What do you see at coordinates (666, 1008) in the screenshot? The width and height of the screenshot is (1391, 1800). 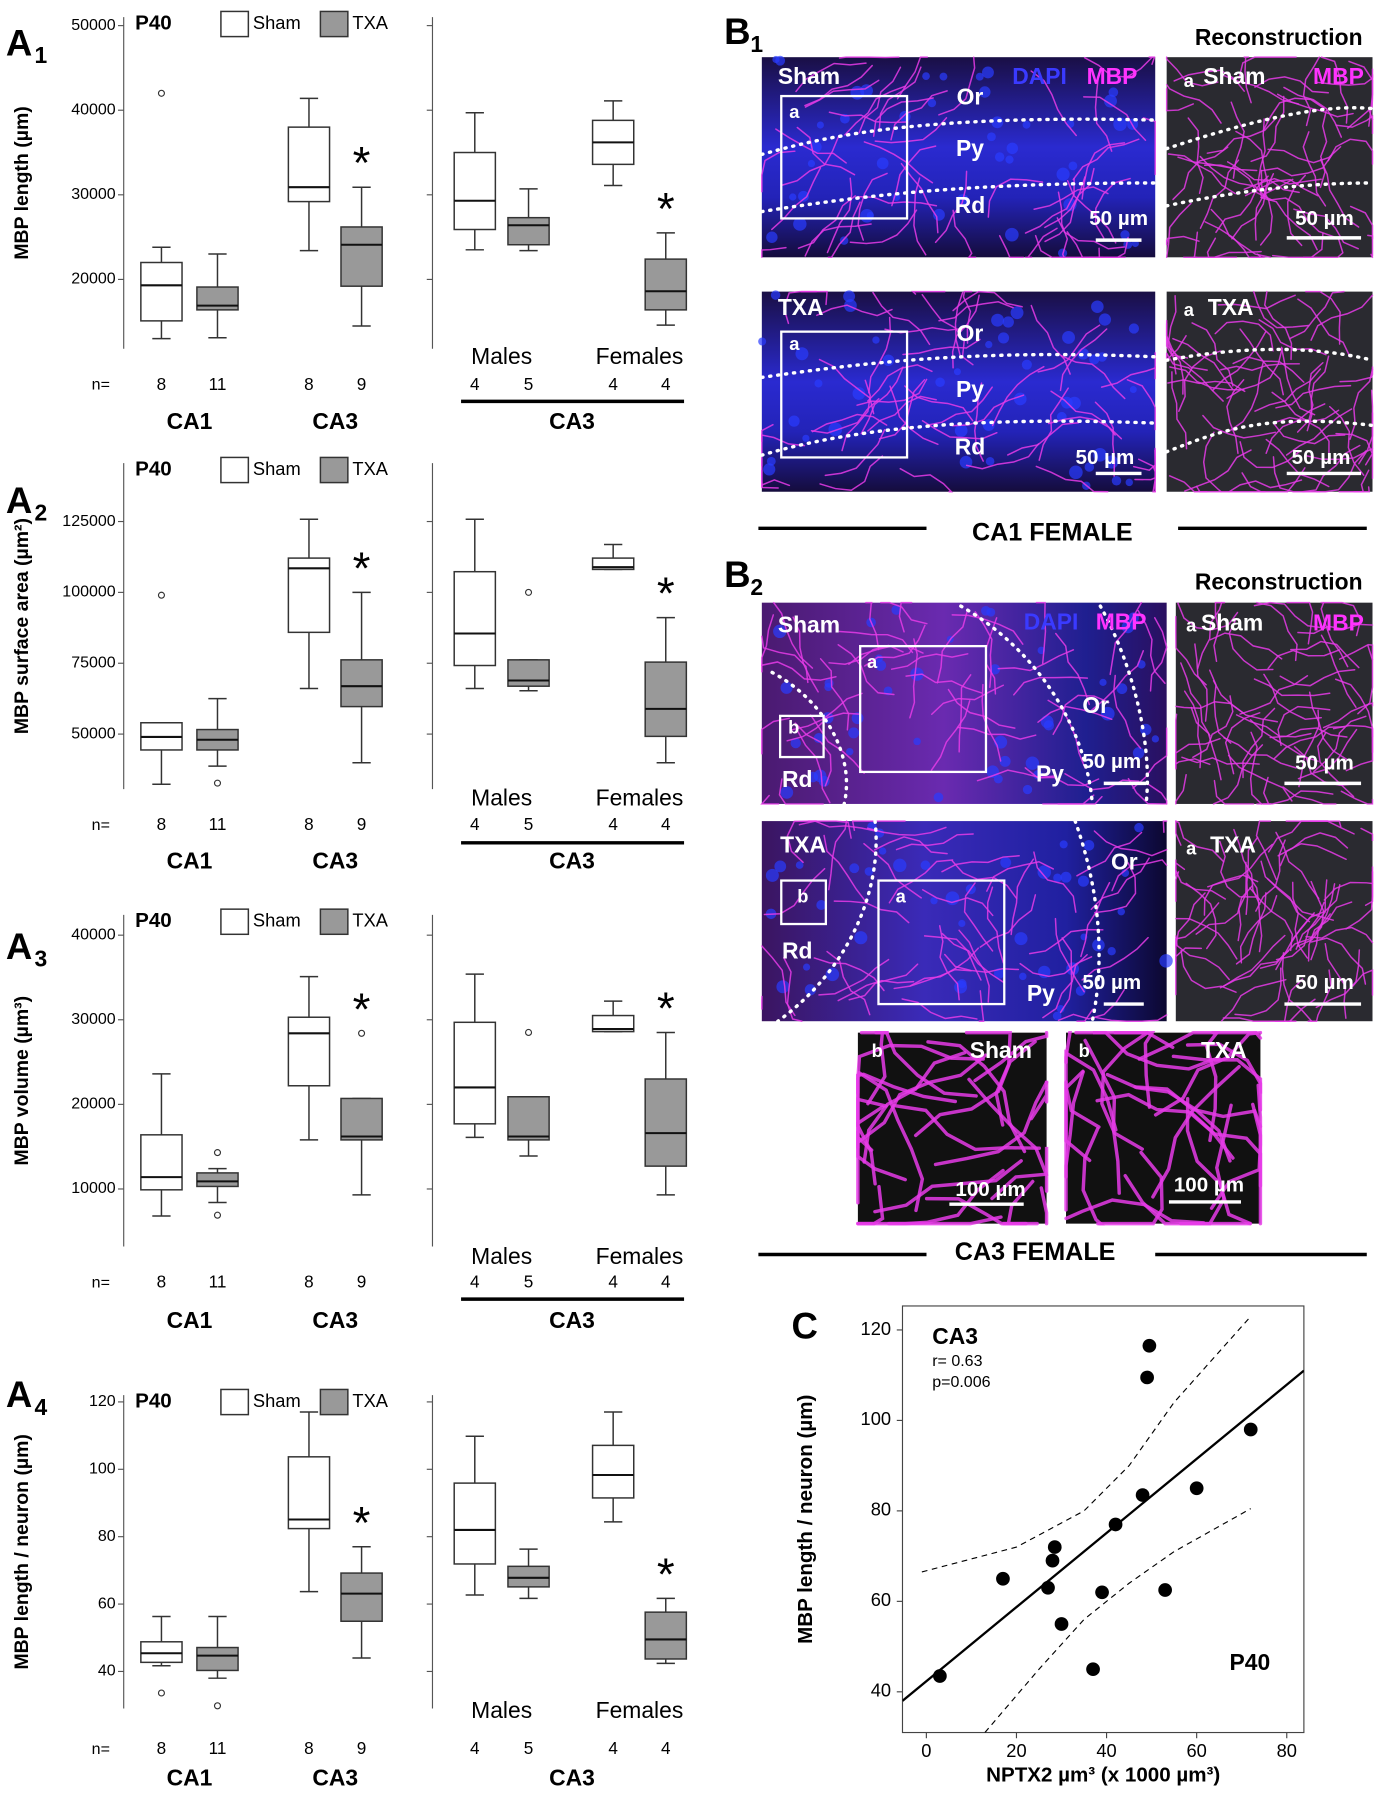 I see `significance-marker: *` at bounding box center [666, 1008].